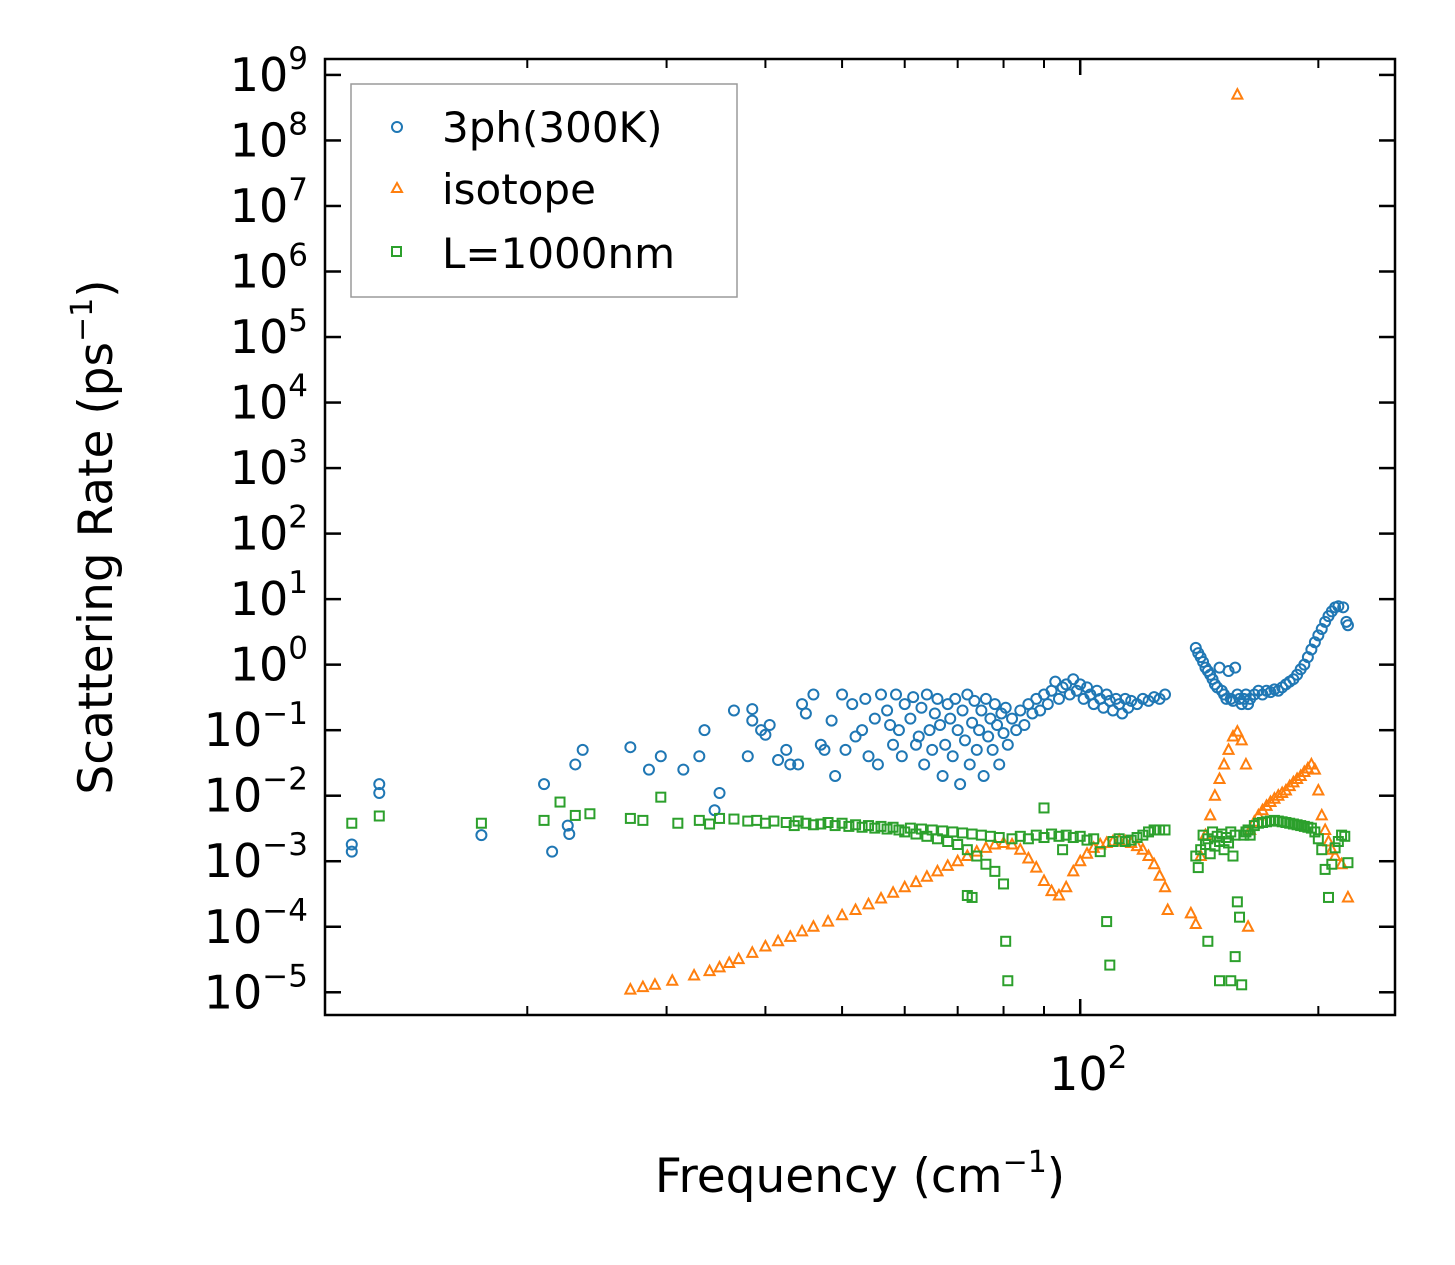  What do you see at coordinates (860, 1174) in the screenshot?
I see `x-axis-label: Frequency (cm−1)` at bounding box center [860, 1174].